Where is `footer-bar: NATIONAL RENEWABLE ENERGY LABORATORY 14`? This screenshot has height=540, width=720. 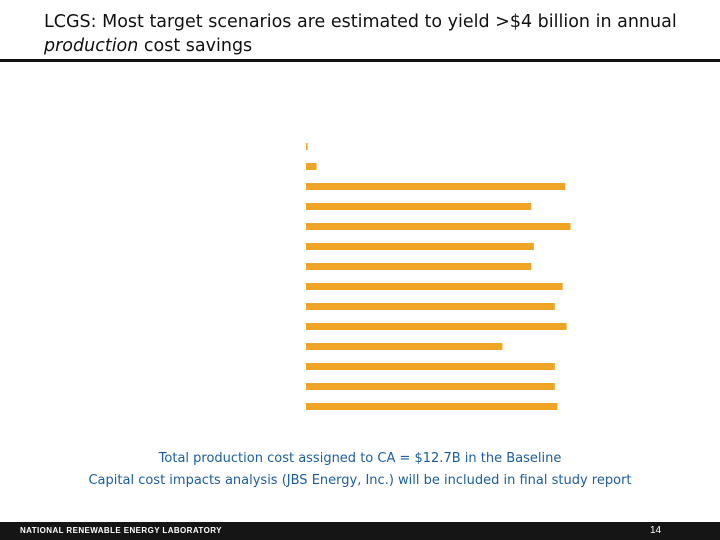 footer-bar: NATIONAL RENEWABLE ENERGY LABORATORY 14 is located at coordinates (360, 531).